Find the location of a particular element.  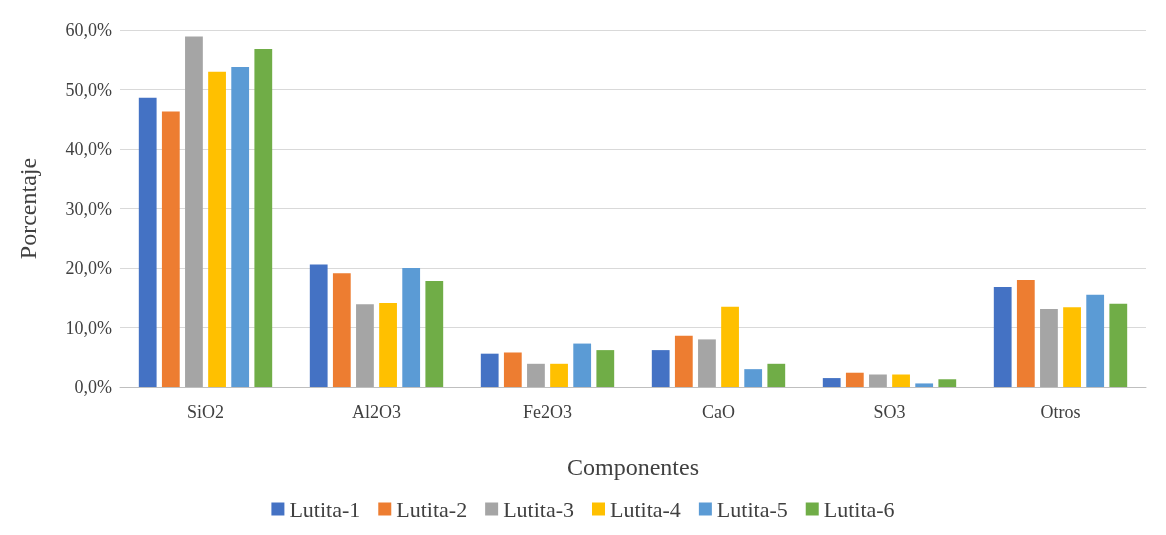

x-tick-label: Otros is located at coordinates (1060, 412).